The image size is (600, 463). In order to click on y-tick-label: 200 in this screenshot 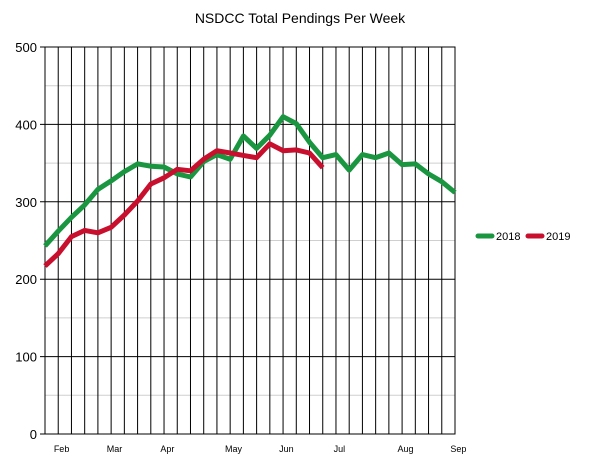, I will do `click(26, 279)`.